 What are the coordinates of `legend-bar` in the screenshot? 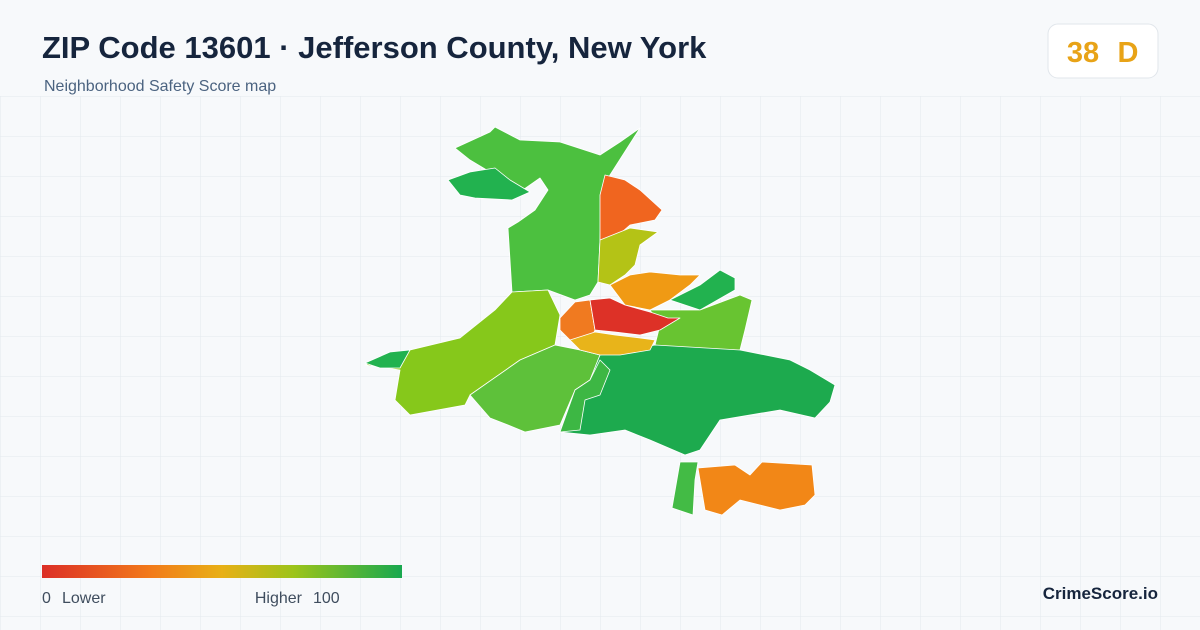 It's located at (222, 571).